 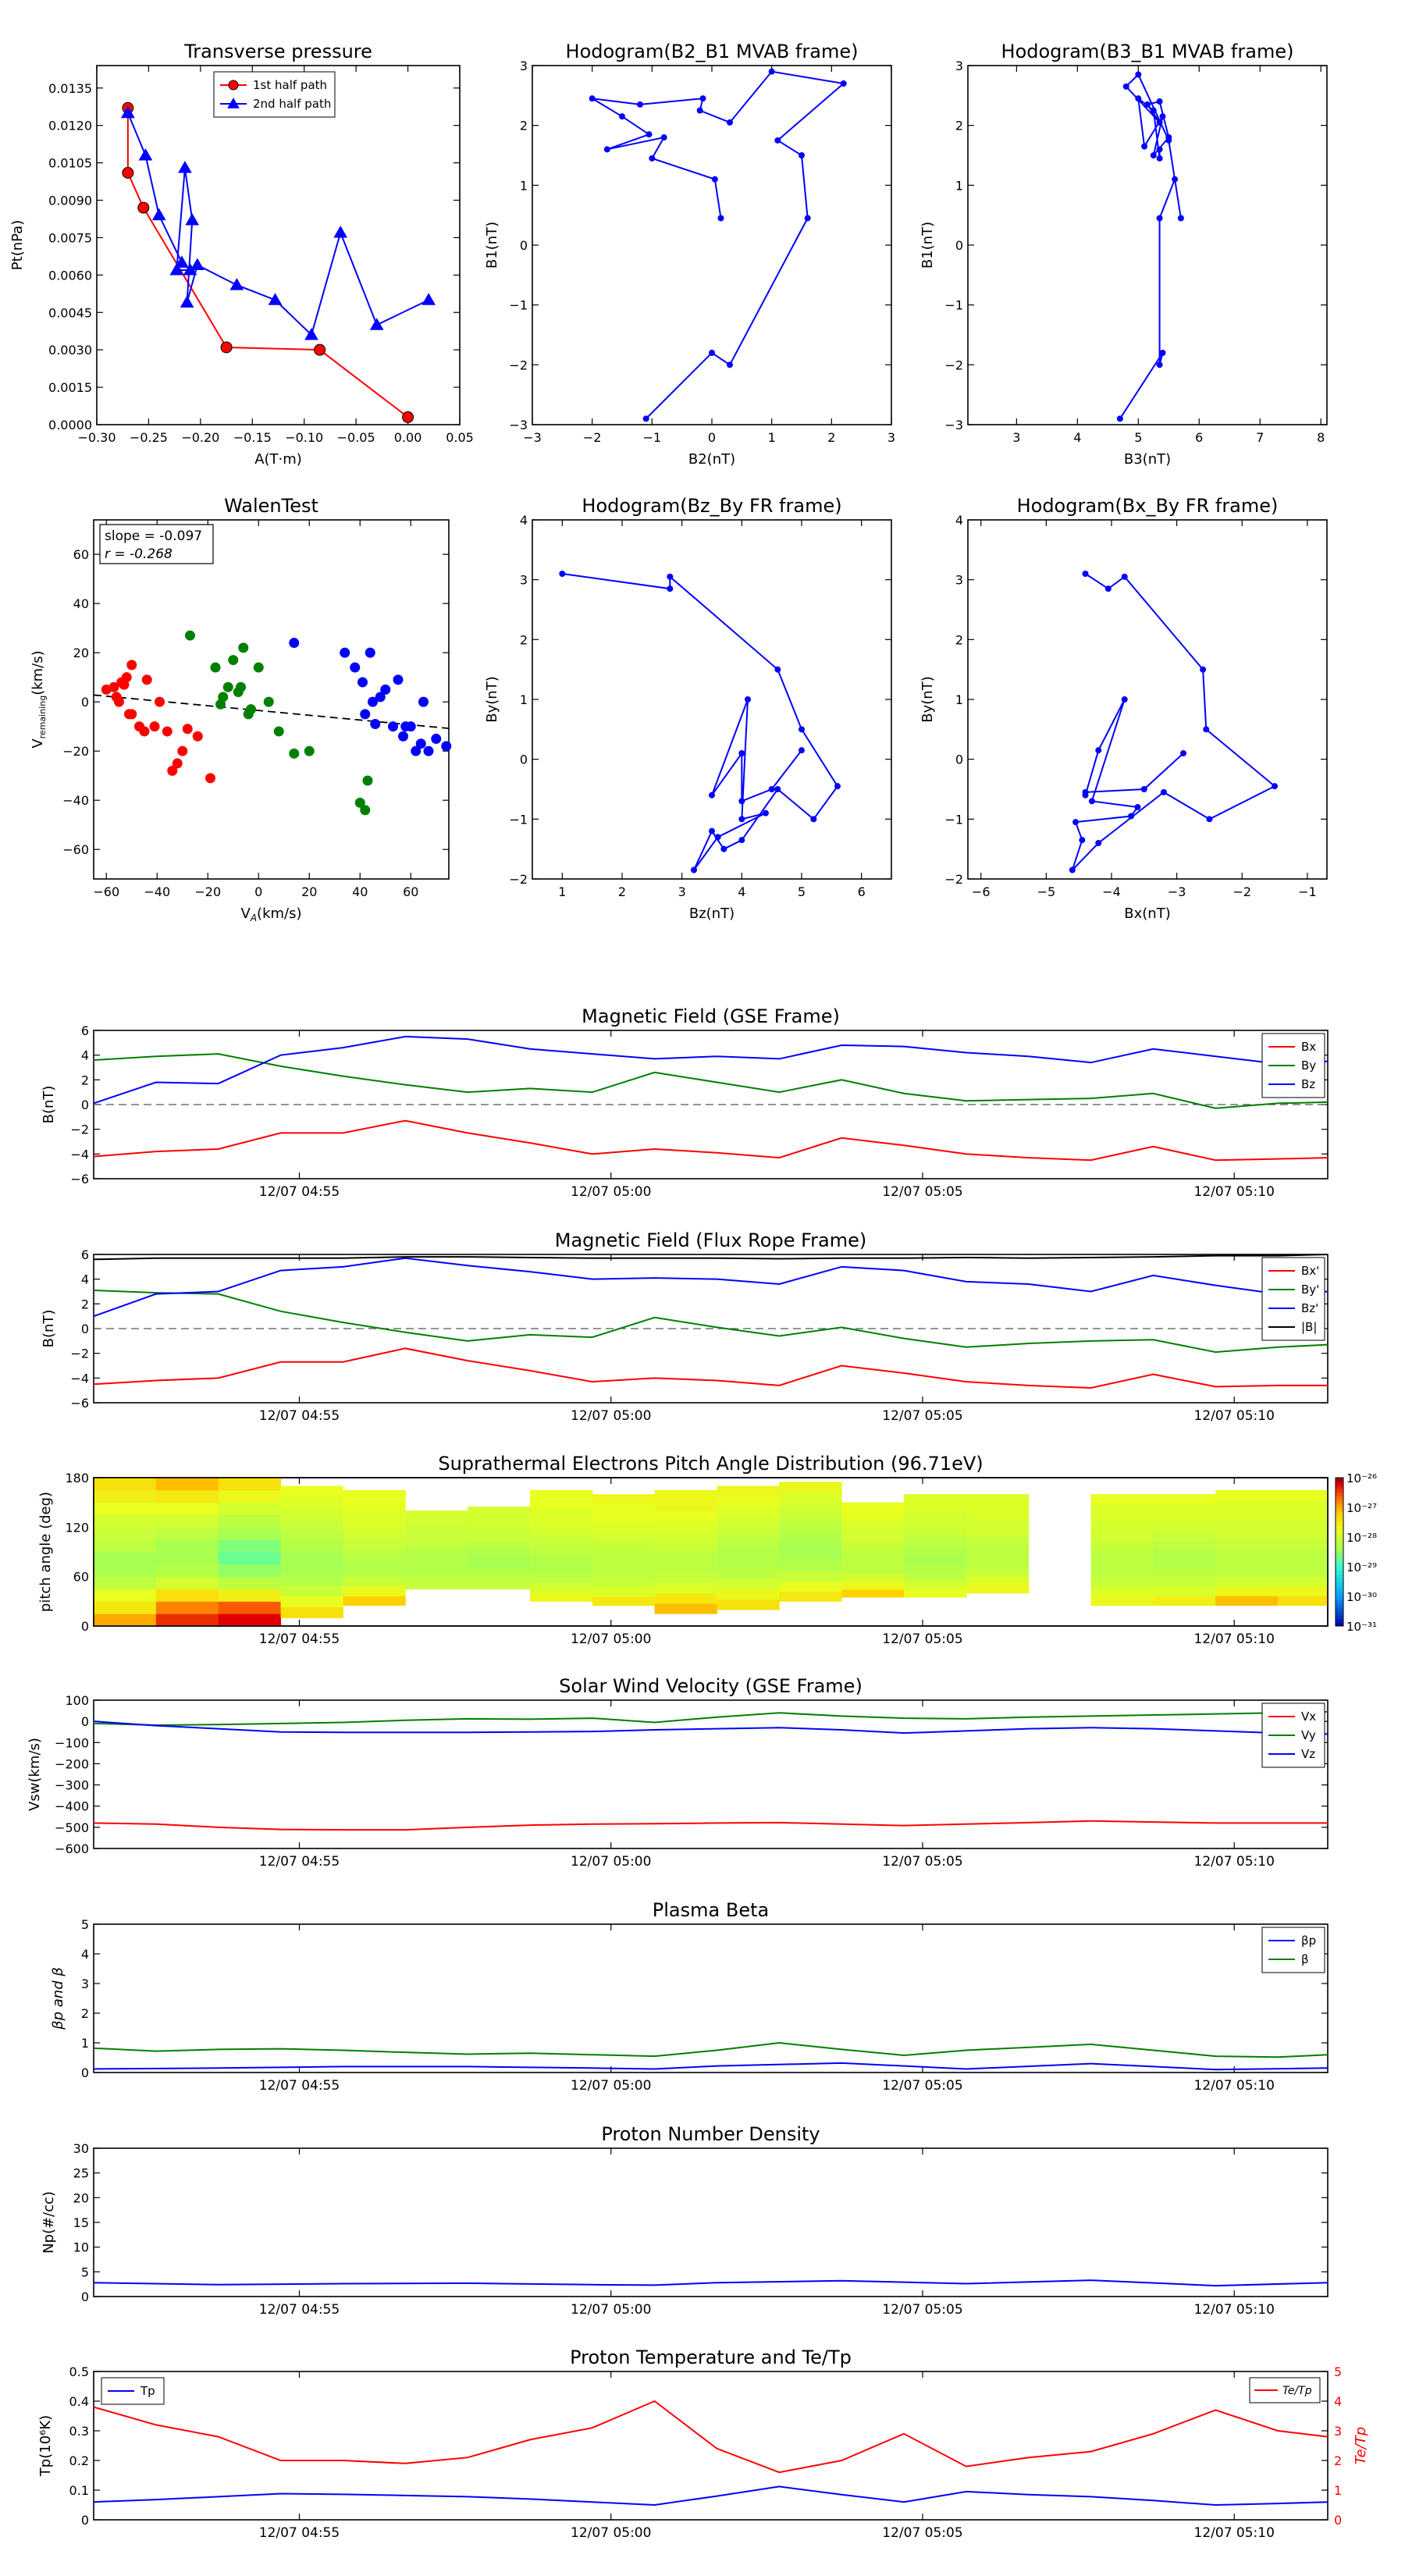 What do you see at coordinates (518, 819) in the screenshot?
I see `y-tick-label: −1` at bounding box center [518, 819].